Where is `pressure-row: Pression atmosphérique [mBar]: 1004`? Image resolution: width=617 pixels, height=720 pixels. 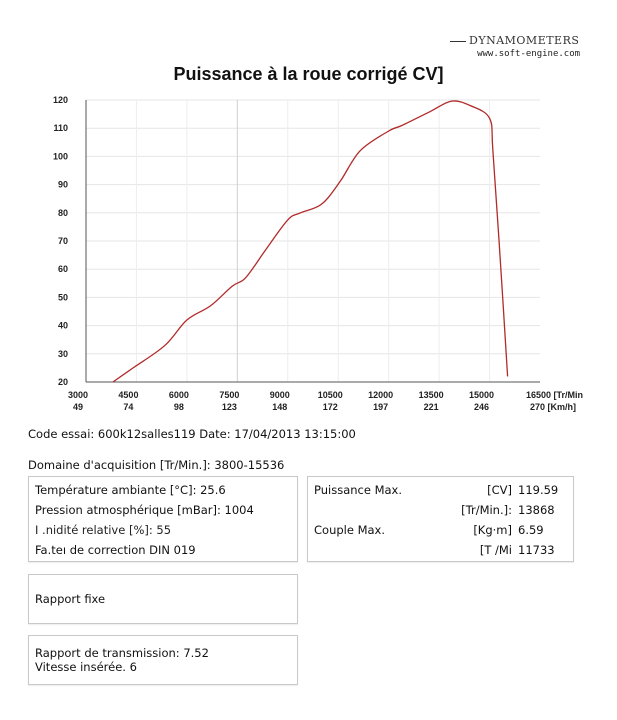 pressure-row: Pression atmosphérique [mBar]: 1004 is located at coordinates (144, 510).